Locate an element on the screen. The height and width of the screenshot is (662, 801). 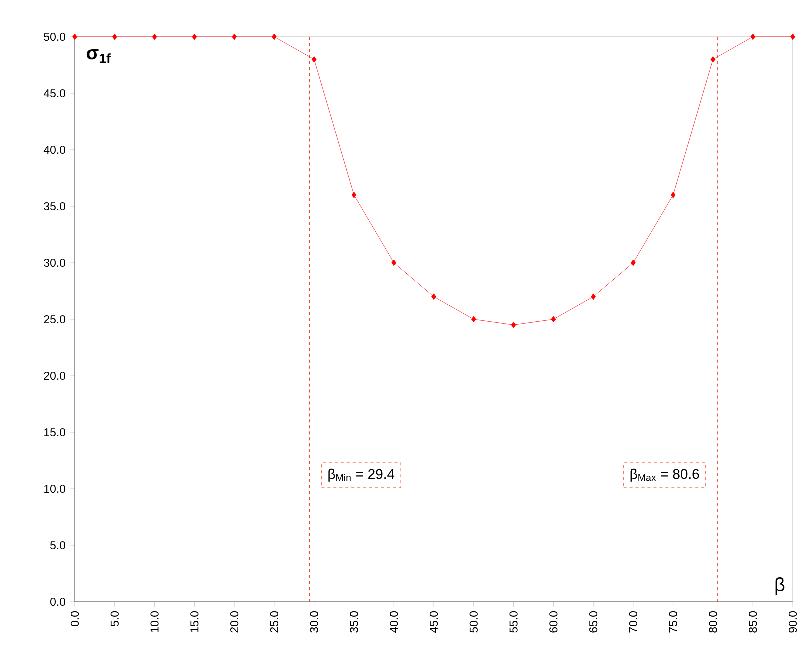
x-tick-label: 15.0 is located at coordinates (194, 621).